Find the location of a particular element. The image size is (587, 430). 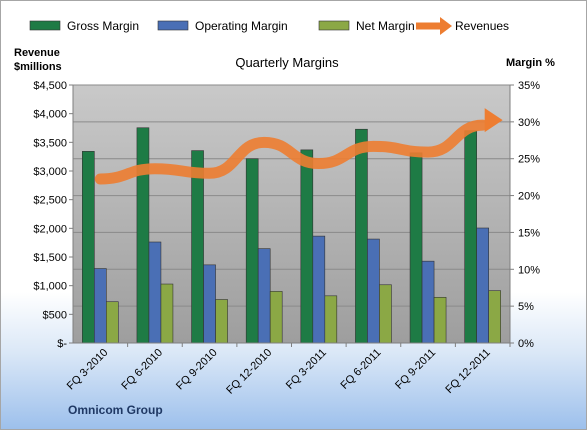

left-tick-label-5: $2,500 is located at coordinates (50, 201).